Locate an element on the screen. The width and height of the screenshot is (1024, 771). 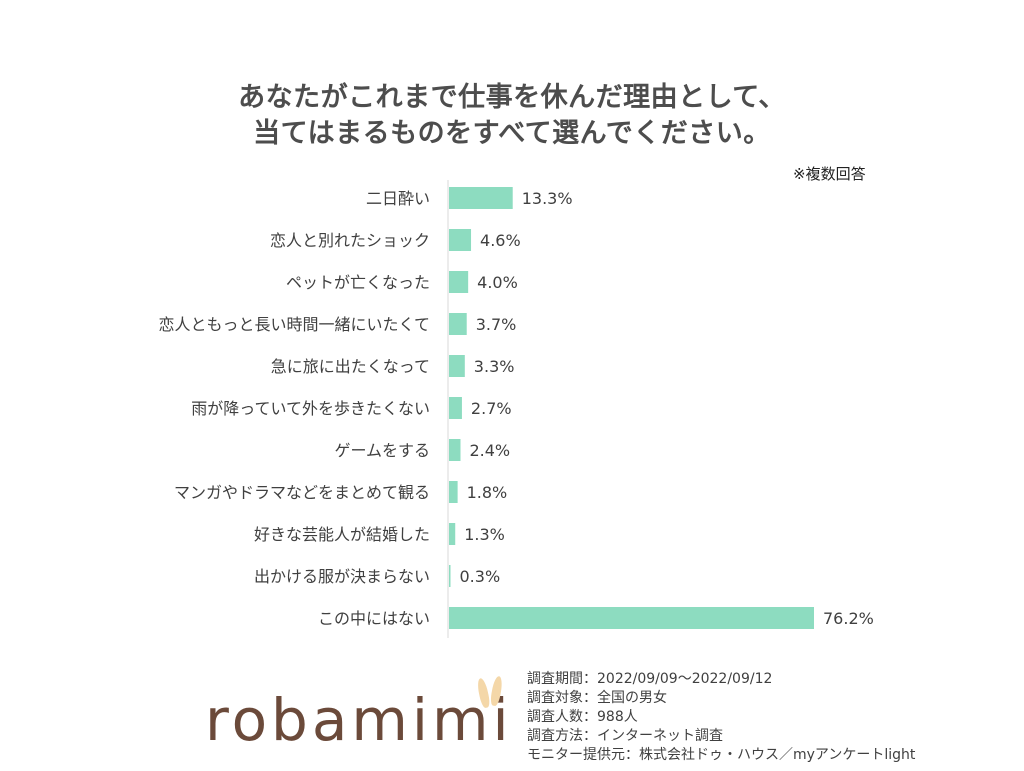
value-label: 1.8% is located at coordinates (487, 492).